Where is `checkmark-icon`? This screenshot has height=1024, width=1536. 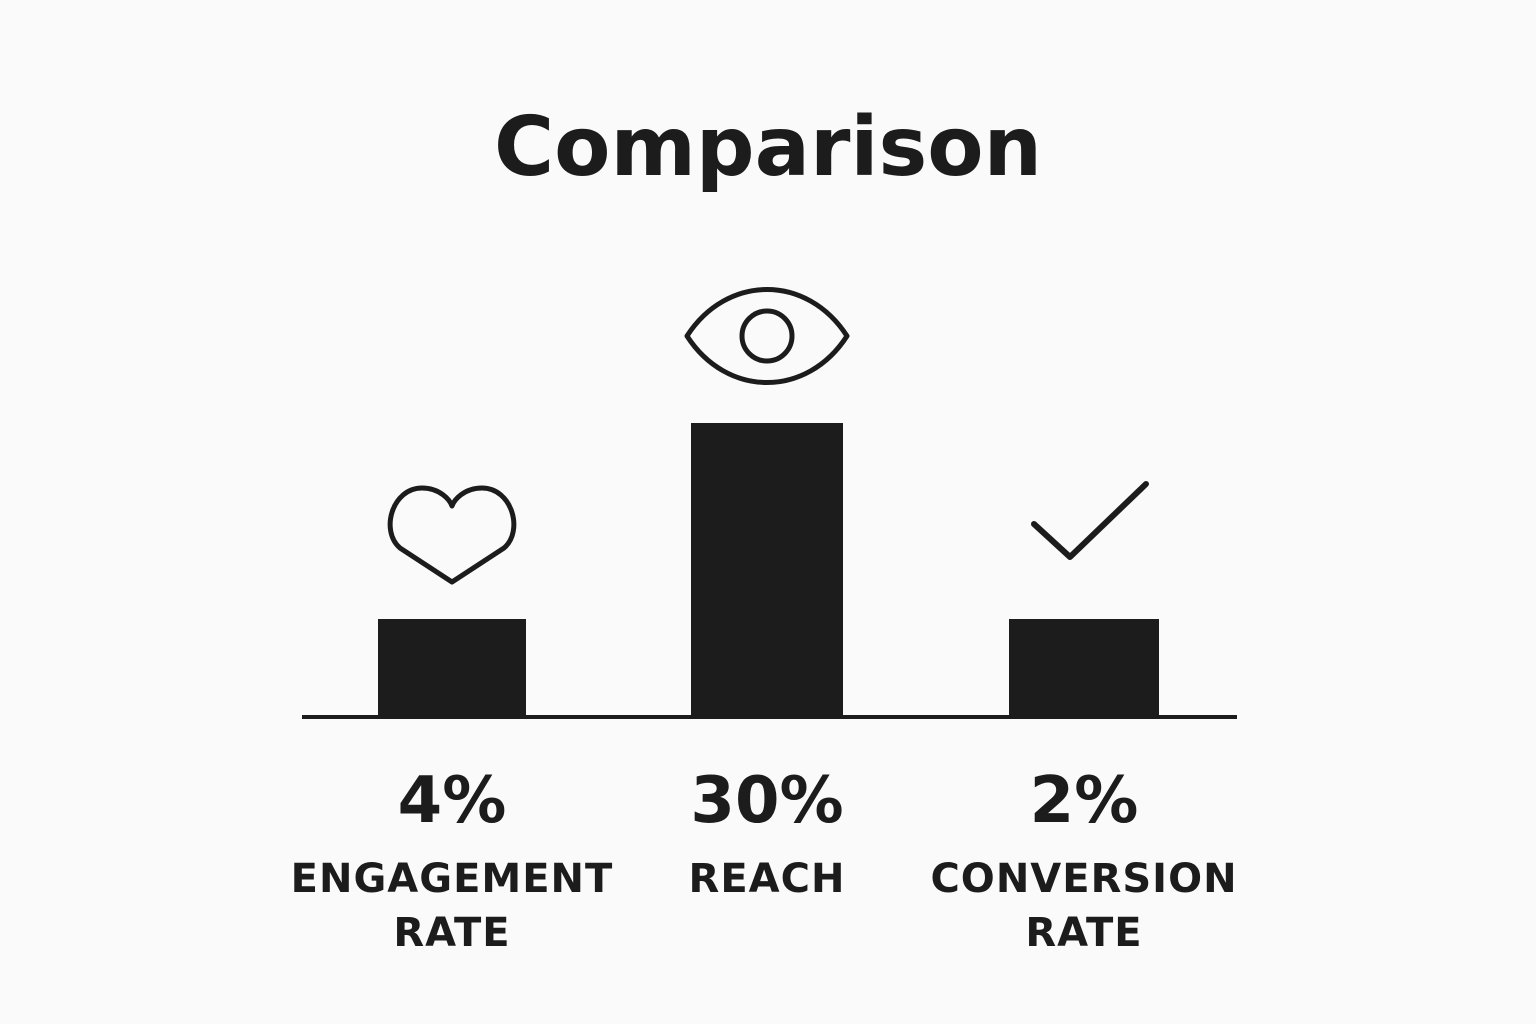
checkmark-icon is located at coordinates (1090, 520).